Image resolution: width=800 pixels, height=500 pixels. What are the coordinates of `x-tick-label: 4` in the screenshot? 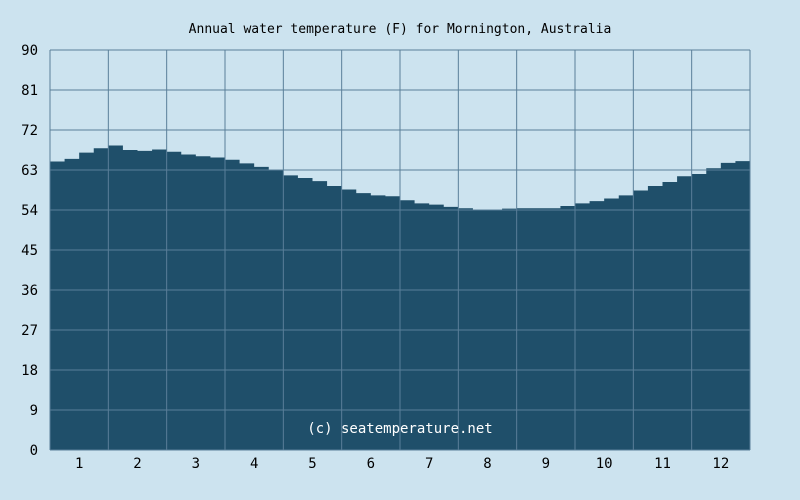 It's located at (254, 464).